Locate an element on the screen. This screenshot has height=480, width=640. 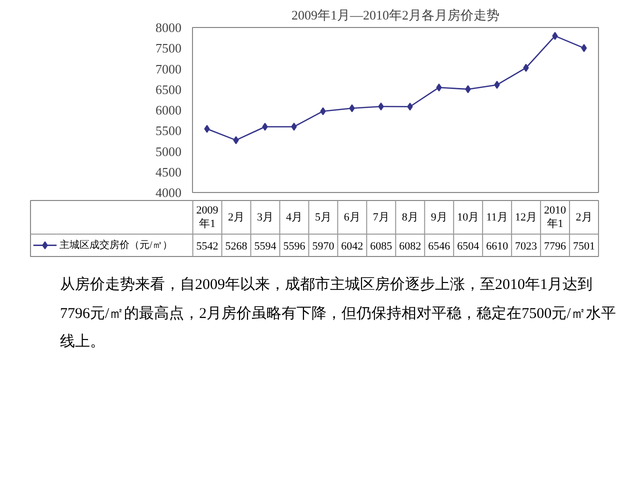
y-tick-label: 7000 is located at coordinates (169, 68).